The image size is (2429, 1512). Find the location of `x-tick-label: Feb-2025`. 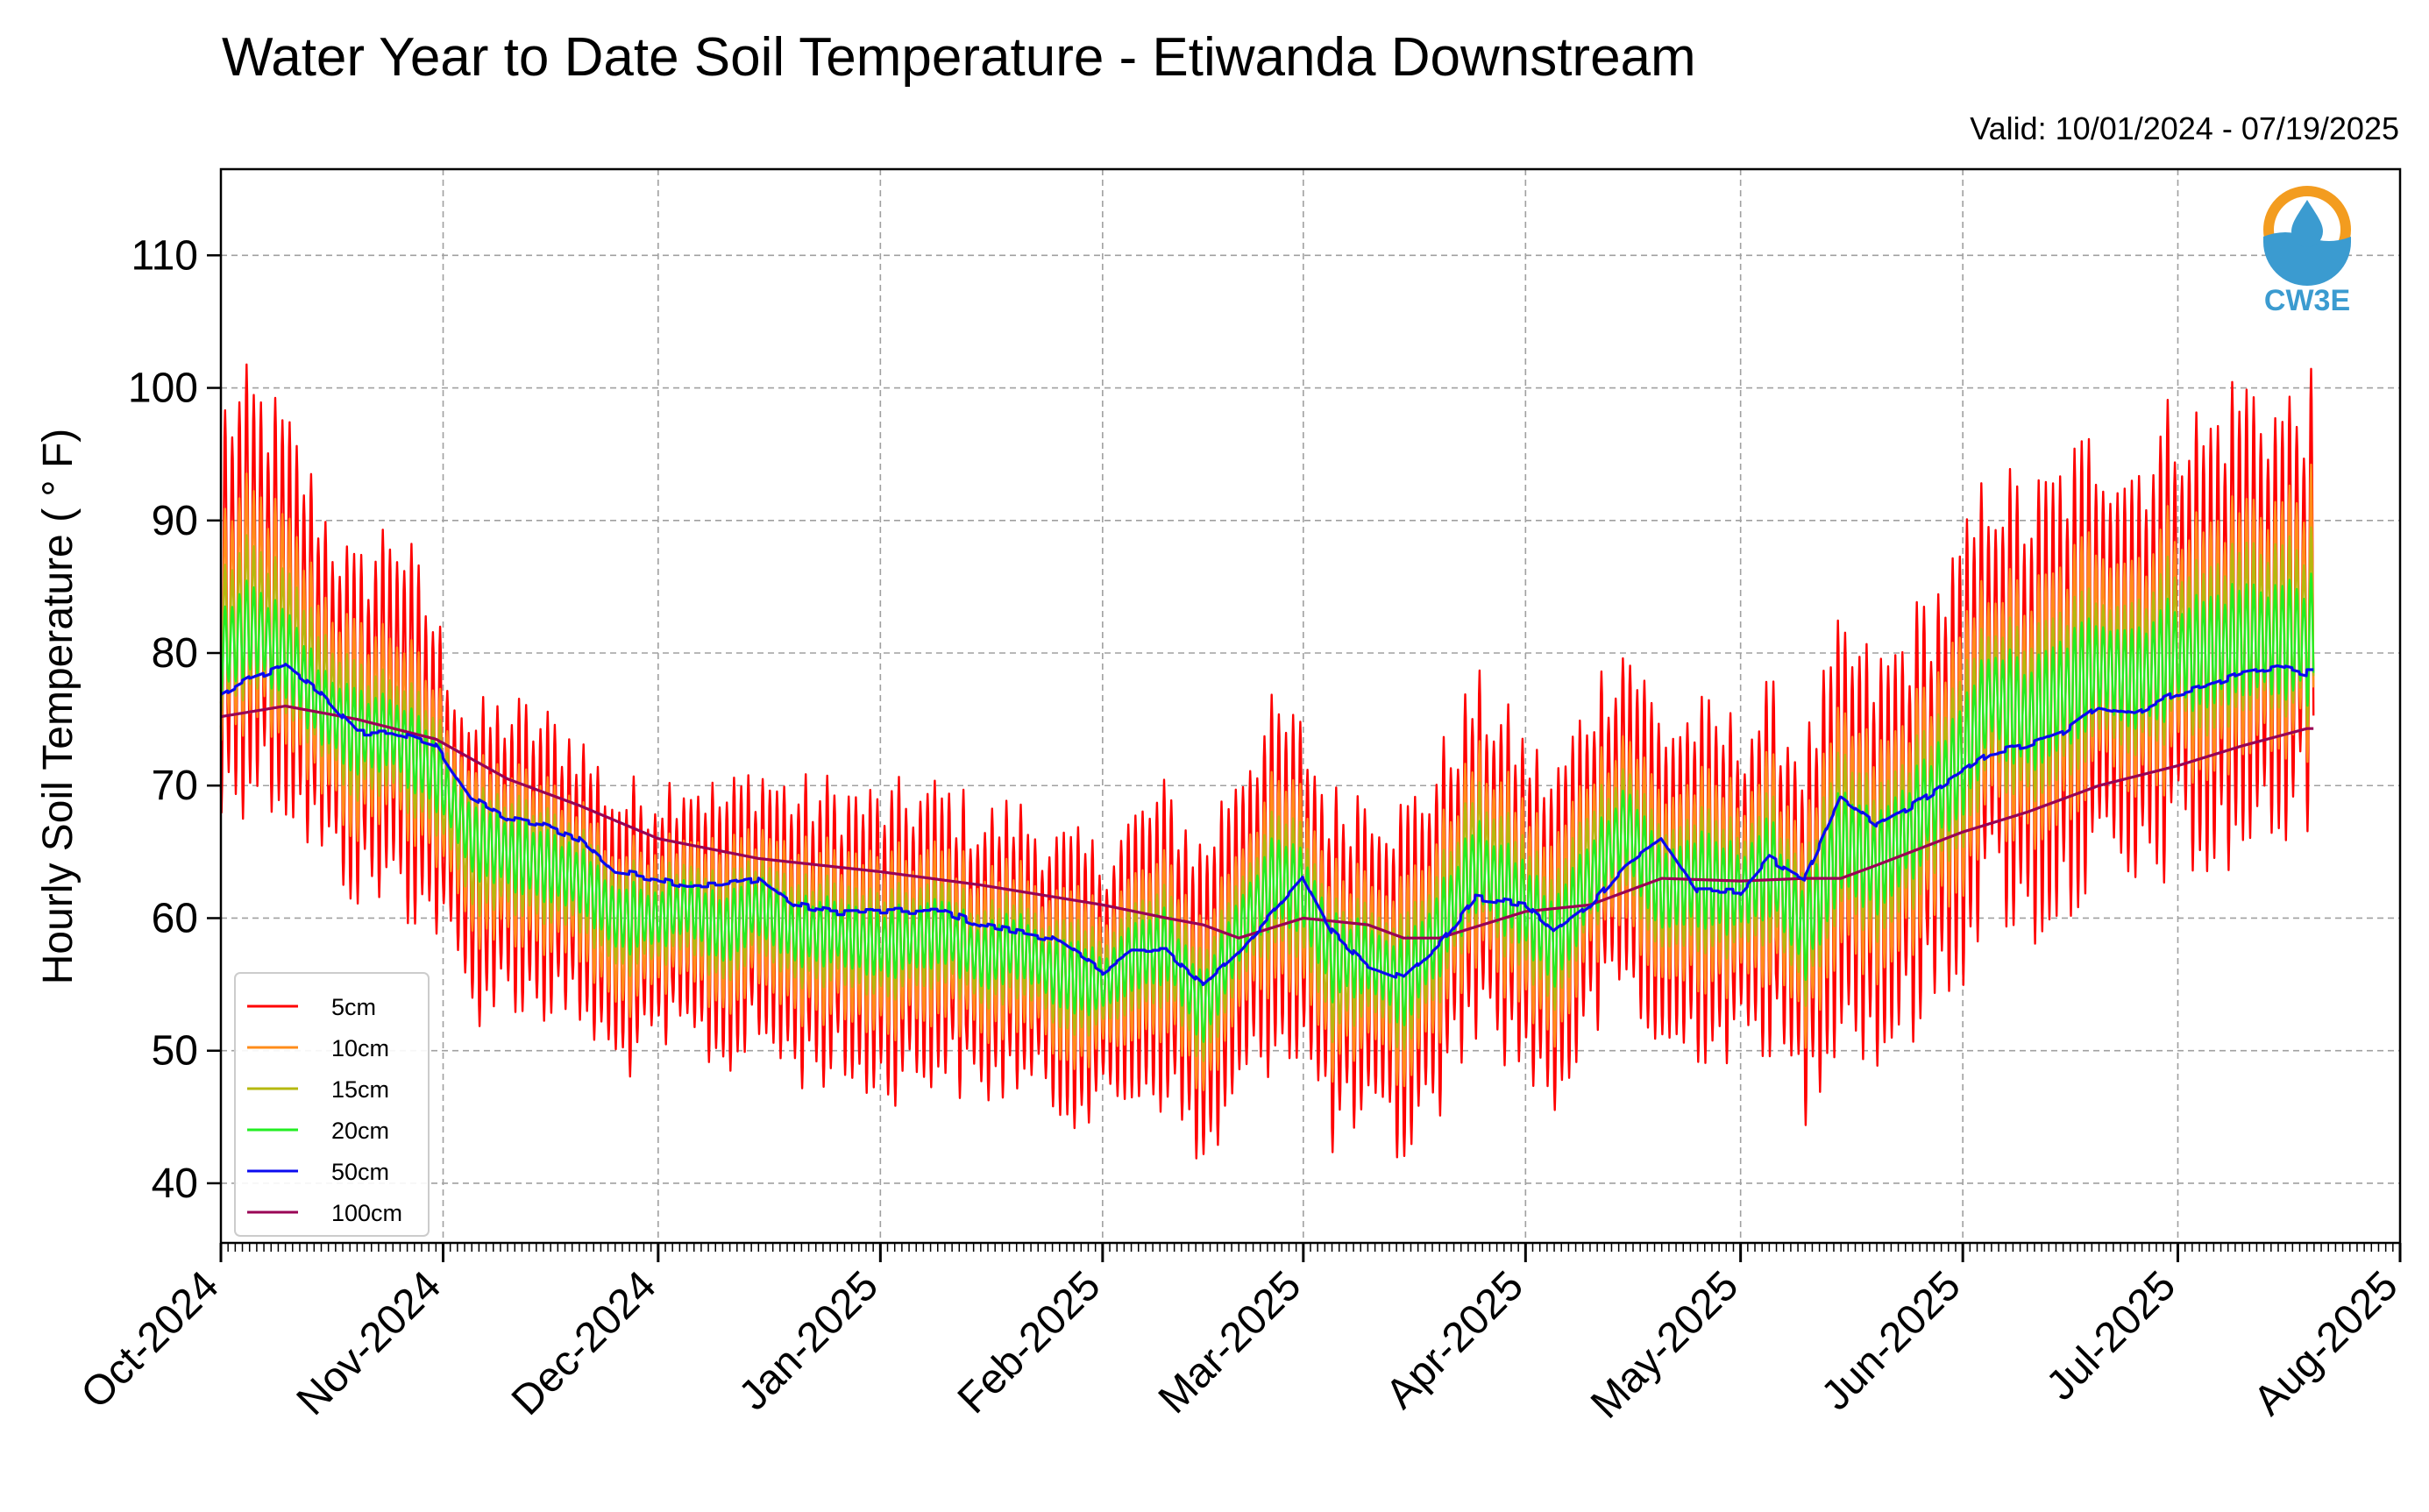

x-tick-label: Feb-2025 is located at coordinates (1030, 1342).